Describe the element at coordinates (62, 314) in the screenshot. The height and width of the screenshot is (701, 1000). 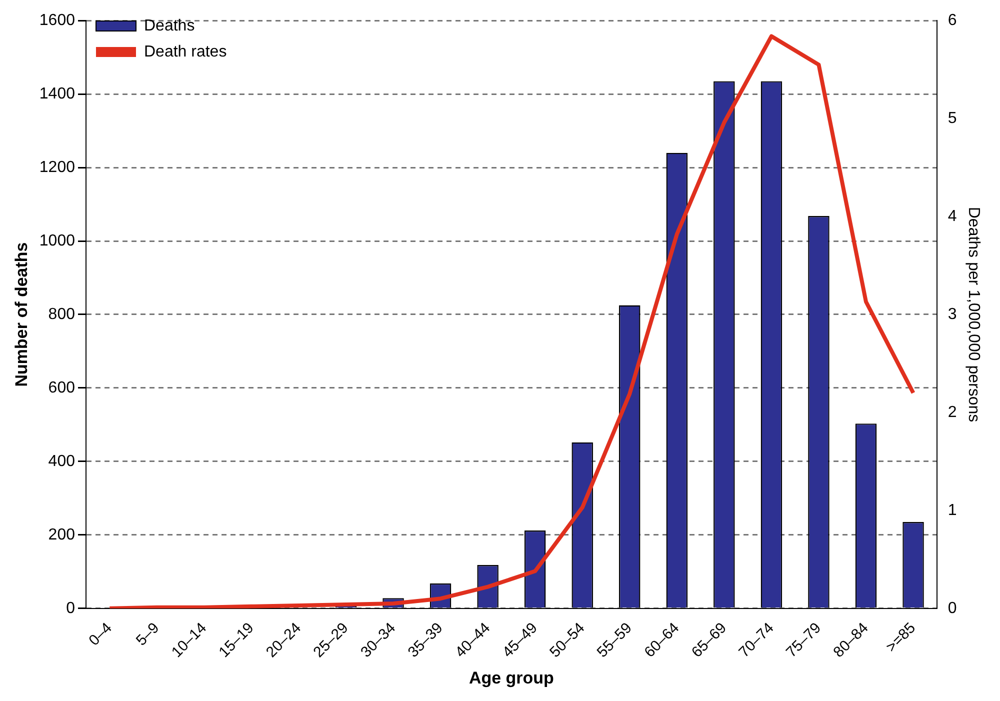
I see `y-tick-label: 800` at that location.